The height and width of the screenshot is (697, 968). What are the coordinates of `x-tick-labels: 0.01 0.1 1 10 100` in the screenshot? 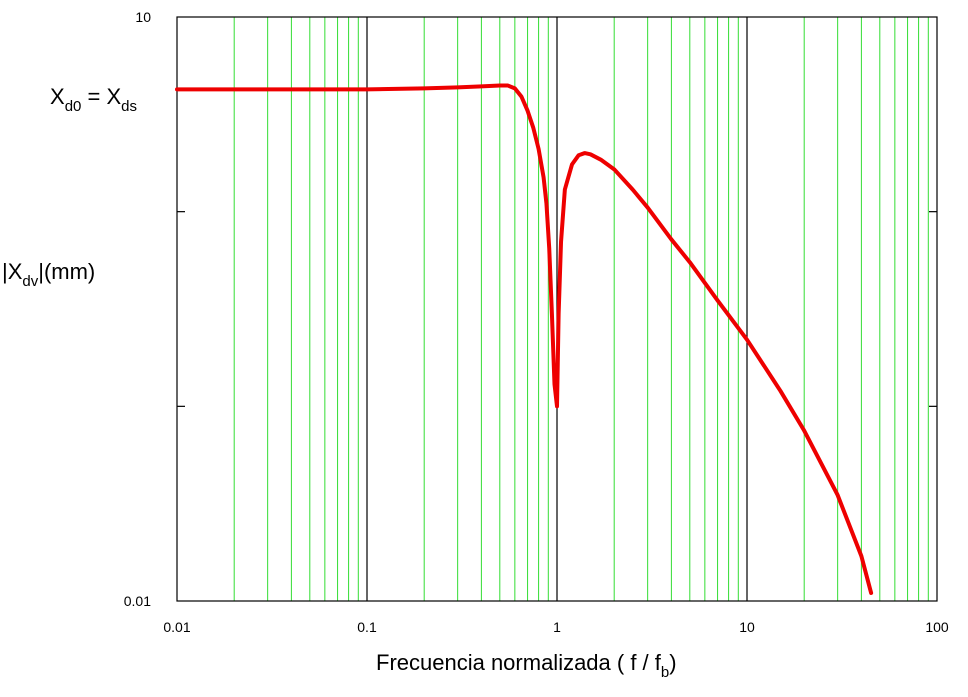 It's located at (556, 627).